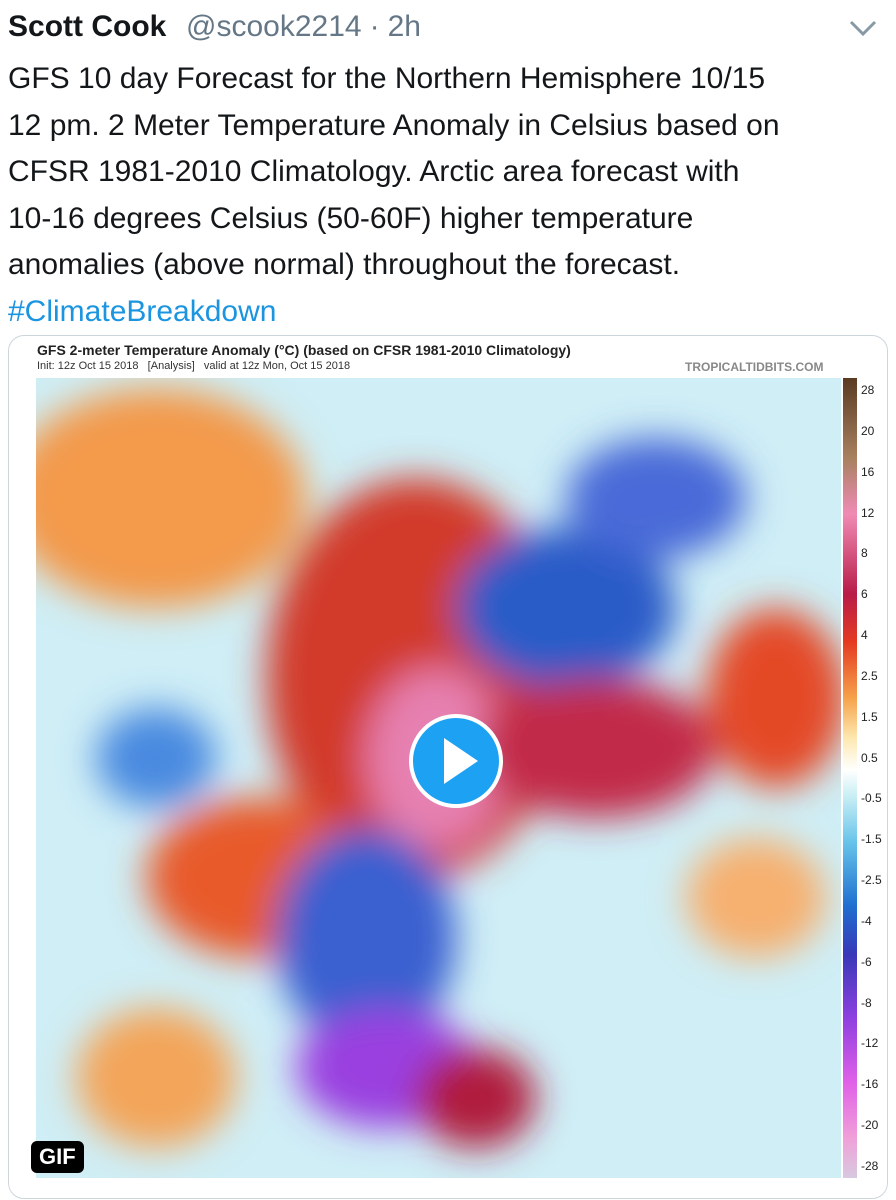 The image size is (896, 1200). Describe the element at coordinates (869, 716) in the screenshot. I see `colorbar-label: 1.5` at that location.